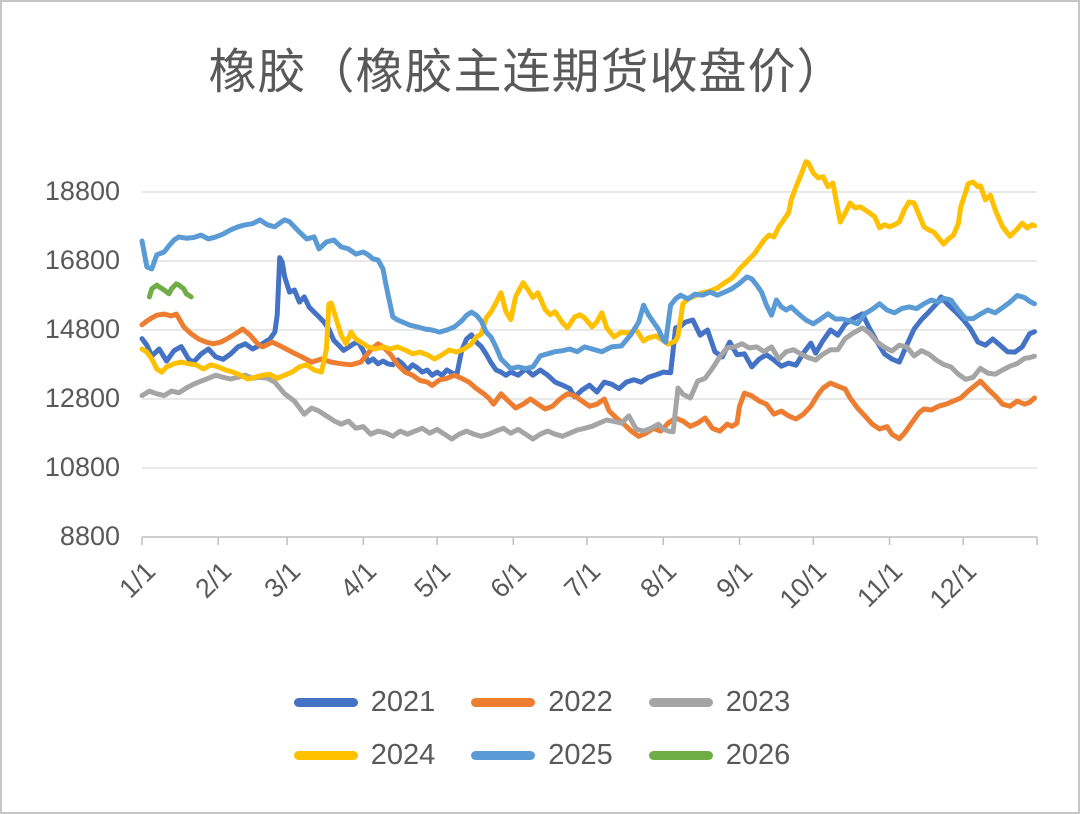  Describe the element at coordinates (503, 755) in the screenshot. I see `legend-swatch-2025` at that location.